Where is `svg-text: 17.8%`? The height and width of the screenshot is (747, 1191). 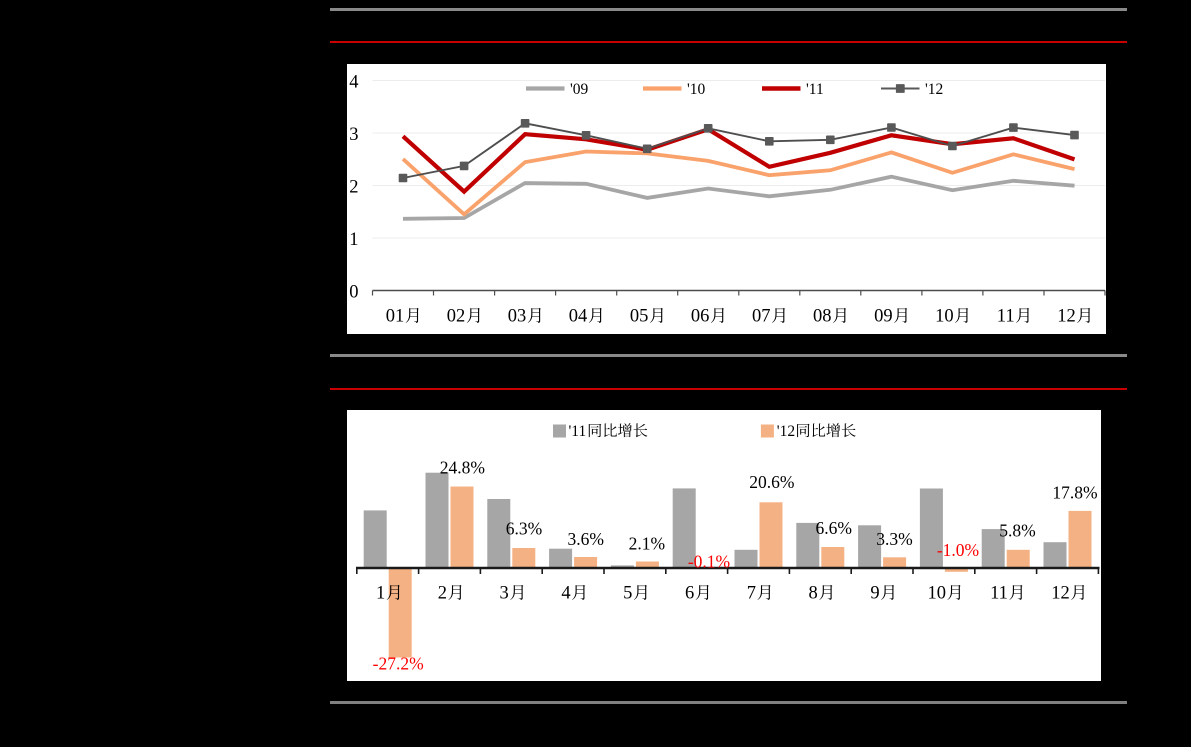 svg-text: 17.8% is located at coordinates (1074, 492).